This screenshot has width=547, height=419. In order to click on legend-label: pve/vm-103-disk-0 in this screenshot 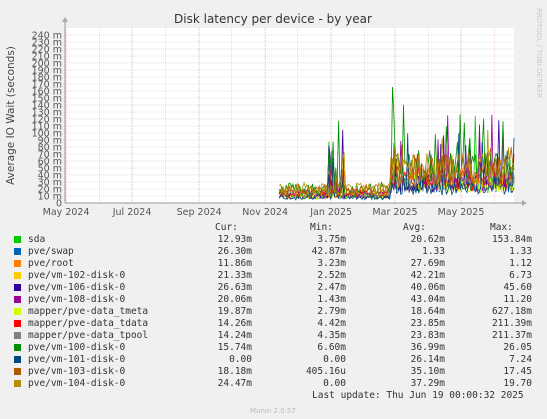, I will do `click(77, 371)`.